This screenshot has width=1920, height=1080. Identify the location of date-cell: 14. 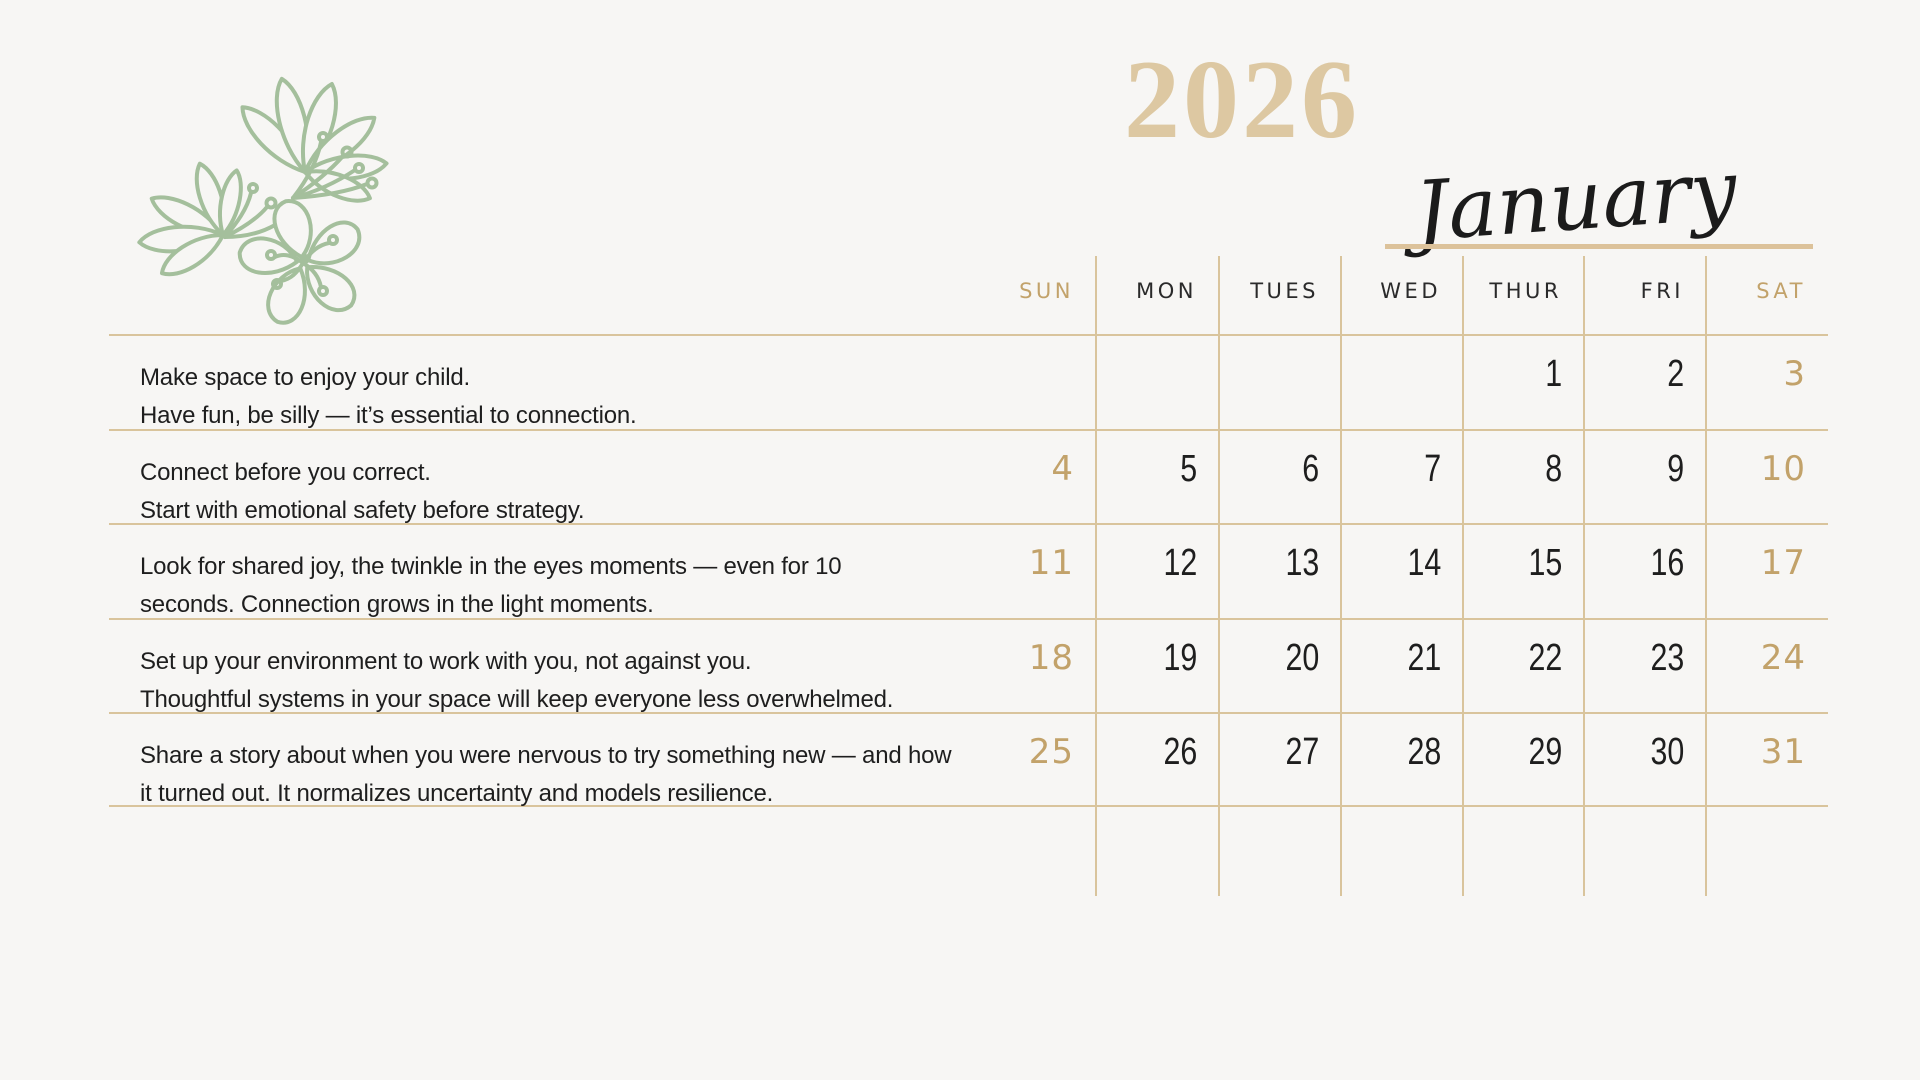
(1424, 563).